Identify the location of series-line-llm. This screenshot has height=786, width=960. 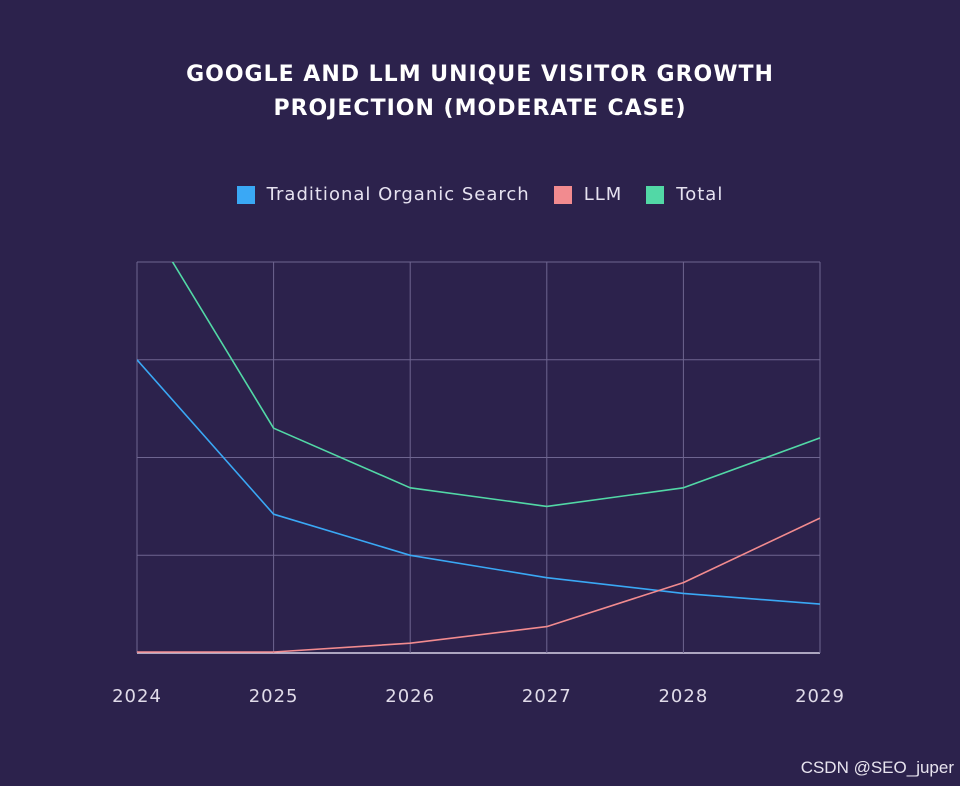
(478, 585).